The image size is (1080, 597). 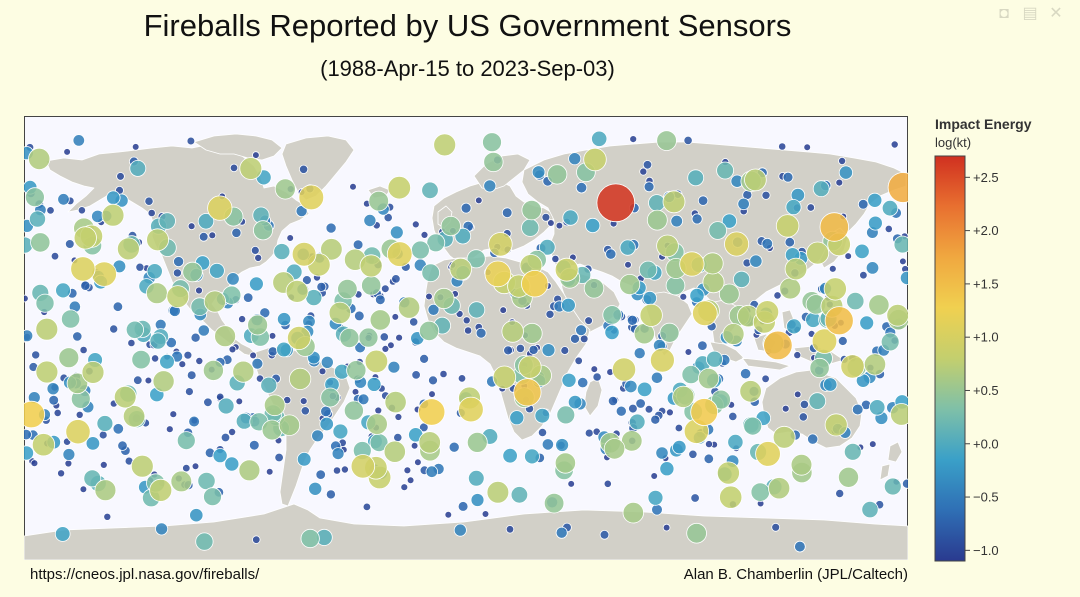 I want to click on camera-icon: ◘, so click(x=1004, y=13).